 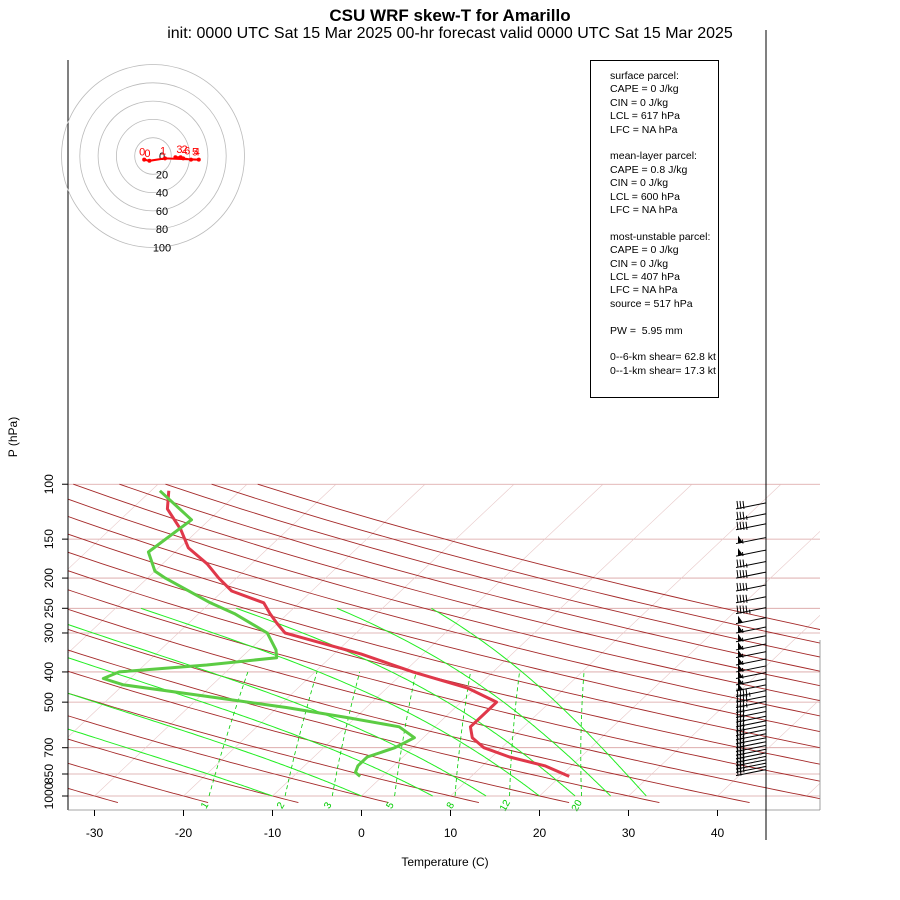 What do you see at coordinates (450, 15) in the screenshot?
I see `chart-title: CSU WRF skew-T for Amarillo` at bounding box center [450, 15].